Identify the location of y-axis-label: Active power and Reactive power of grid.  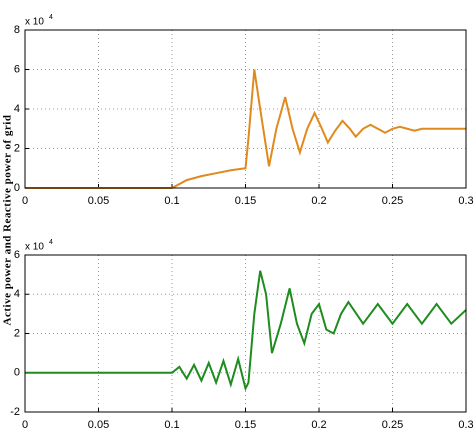
(8, 220).